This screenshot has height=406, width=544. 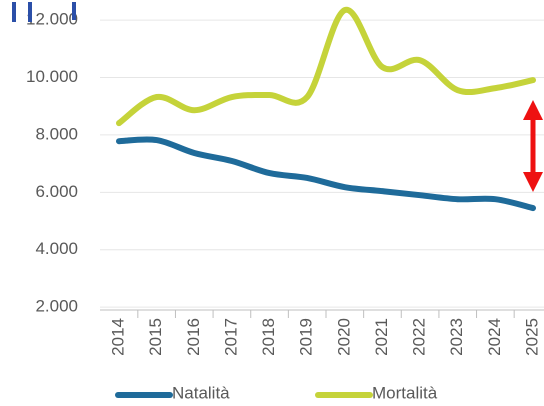 What do you see at coordinates (230, 337) in the screenshot?
I see `x-tick-label: 2017` at bounding box center [230, 337].